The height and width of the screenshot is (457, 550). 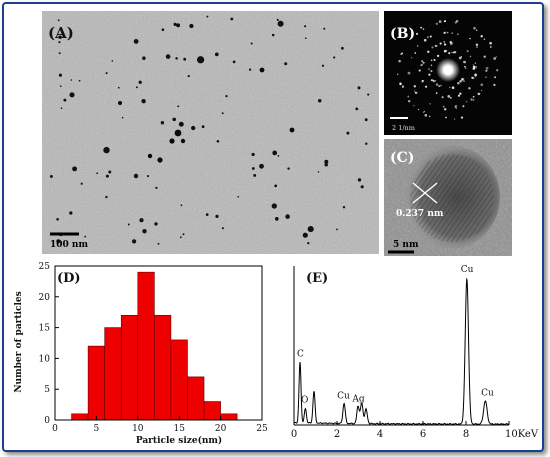 I want to click on scale-bar-a-label: 100 nm, so click(x=69, y=245).